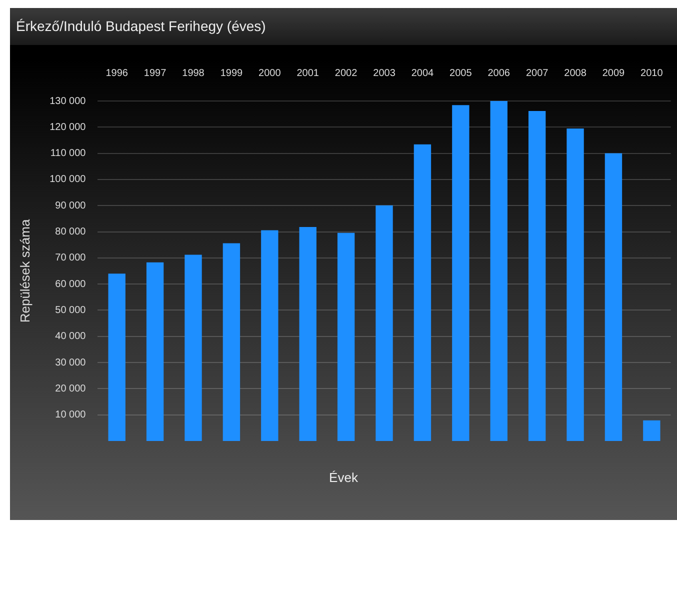 Image resolution: width=677 pixels, height=596 pixels. Describe the element at coordinates (68, 127) in the screenshot. I see `y-tick-label: 120 000` at that location.